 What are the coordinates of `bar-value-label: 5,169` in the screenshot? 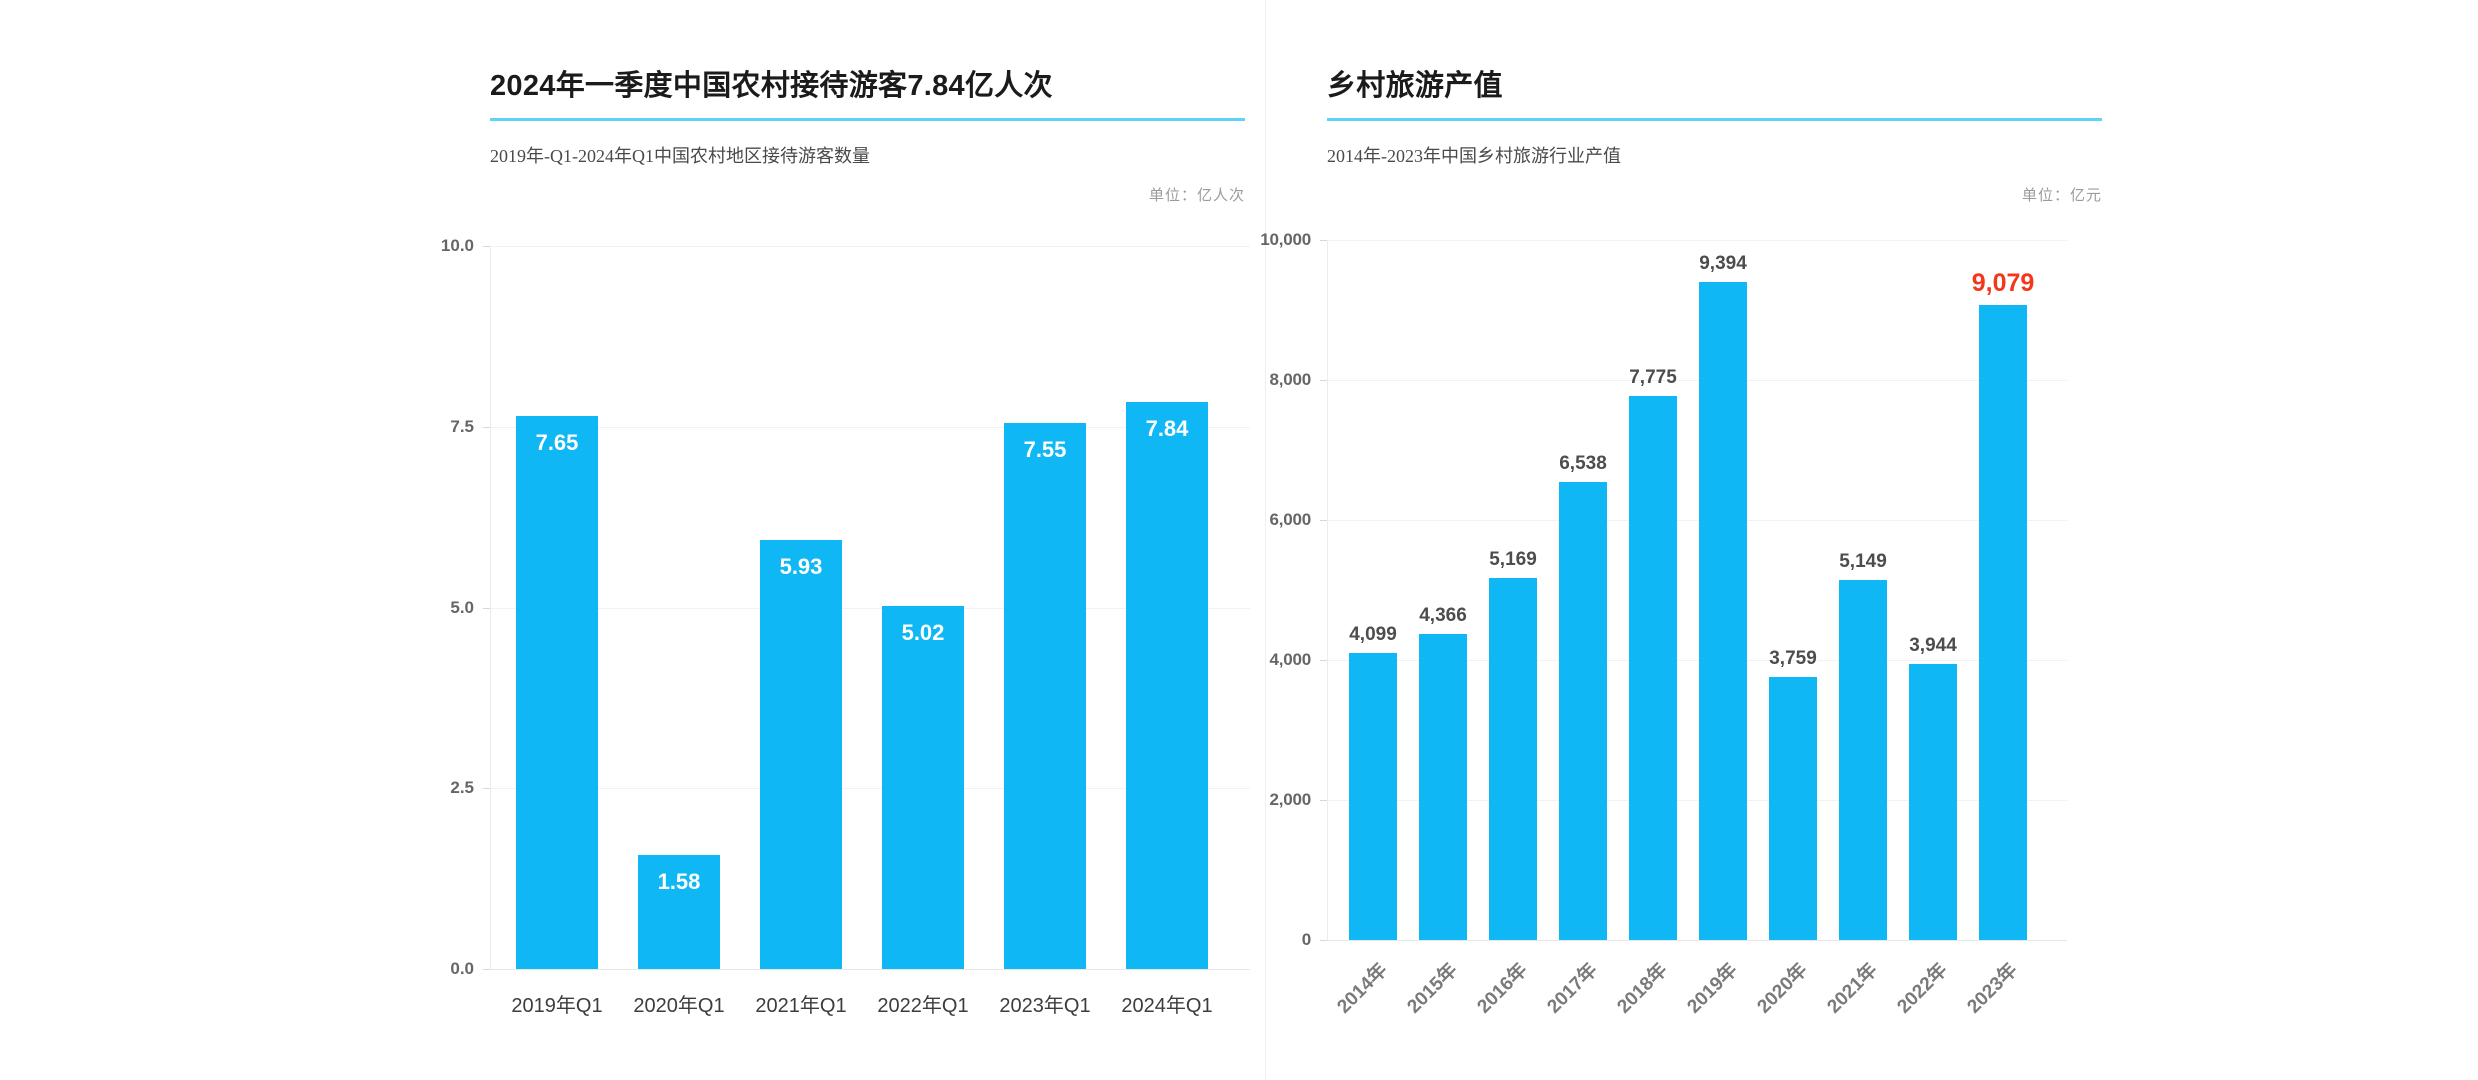 It's located at (1513, 560).